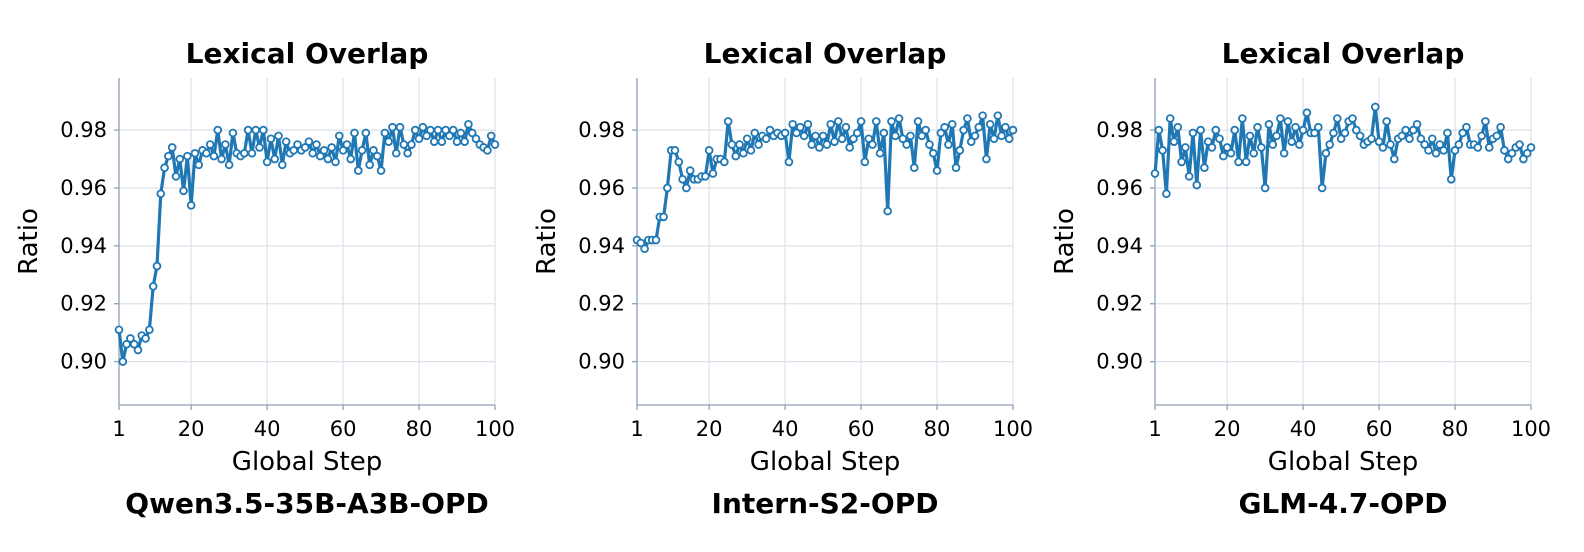 The width and height of the screenshot is (1584, 552). Describe the element at coordinates (1013, 429) in the screenshot. I see `x-tick-label: 100` at that location.